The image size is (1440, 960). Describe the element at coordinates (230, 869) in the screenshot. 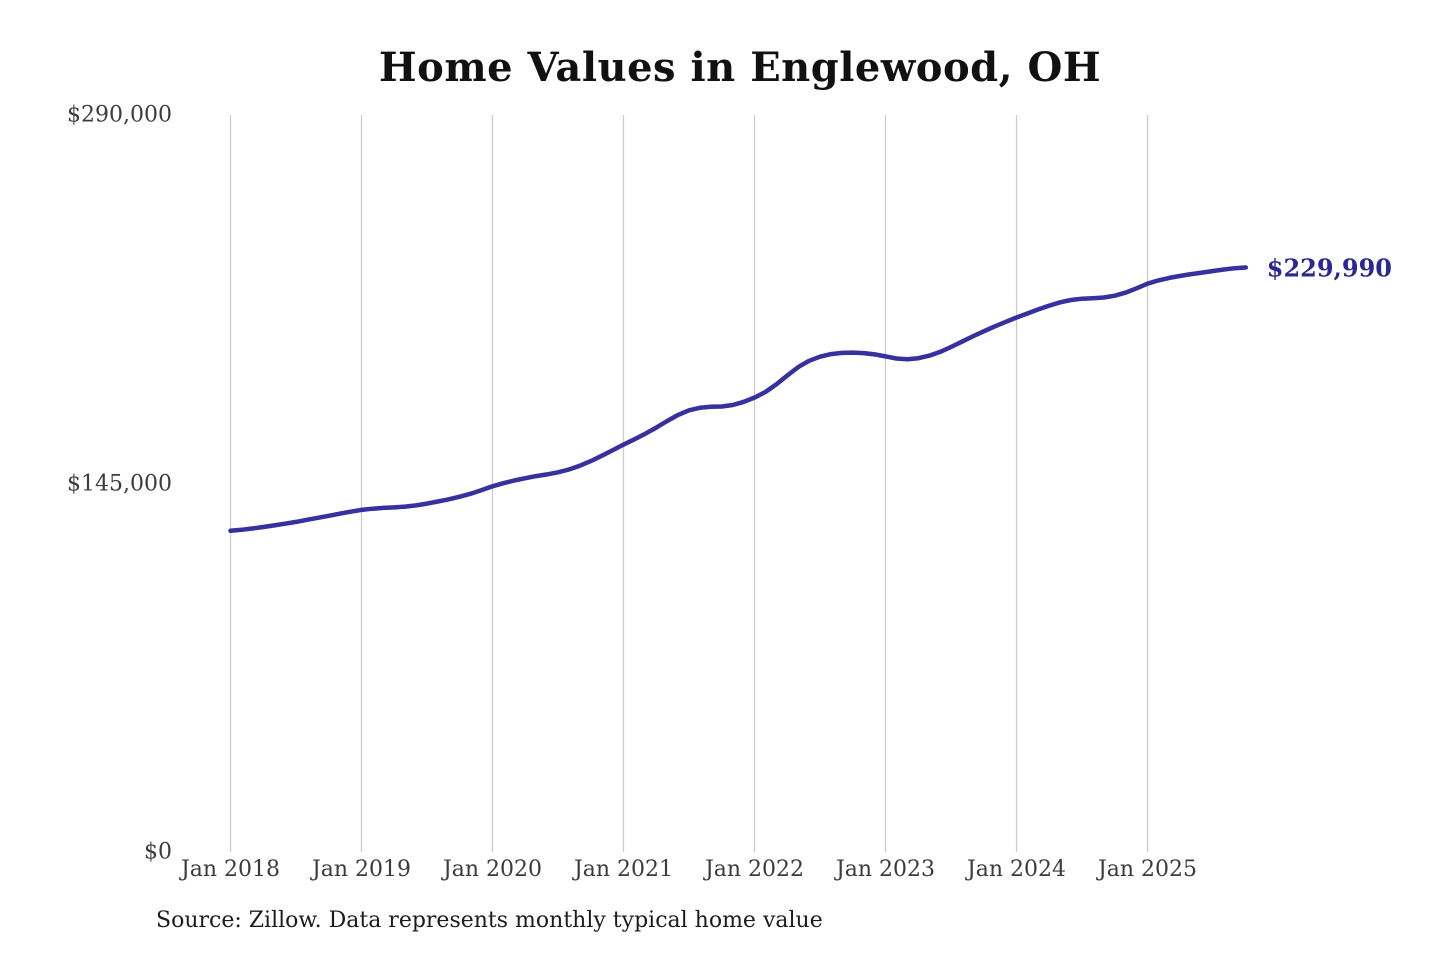

I see `x-tick-label: Jan 2018` at that location.